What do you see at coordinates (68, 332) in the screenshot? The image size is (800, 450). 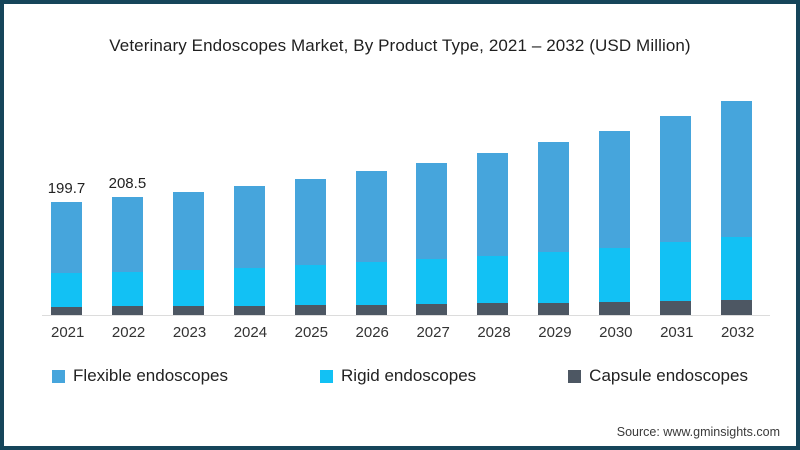 I see `x-axis-label: 2021` at bounding box center [68, 332].